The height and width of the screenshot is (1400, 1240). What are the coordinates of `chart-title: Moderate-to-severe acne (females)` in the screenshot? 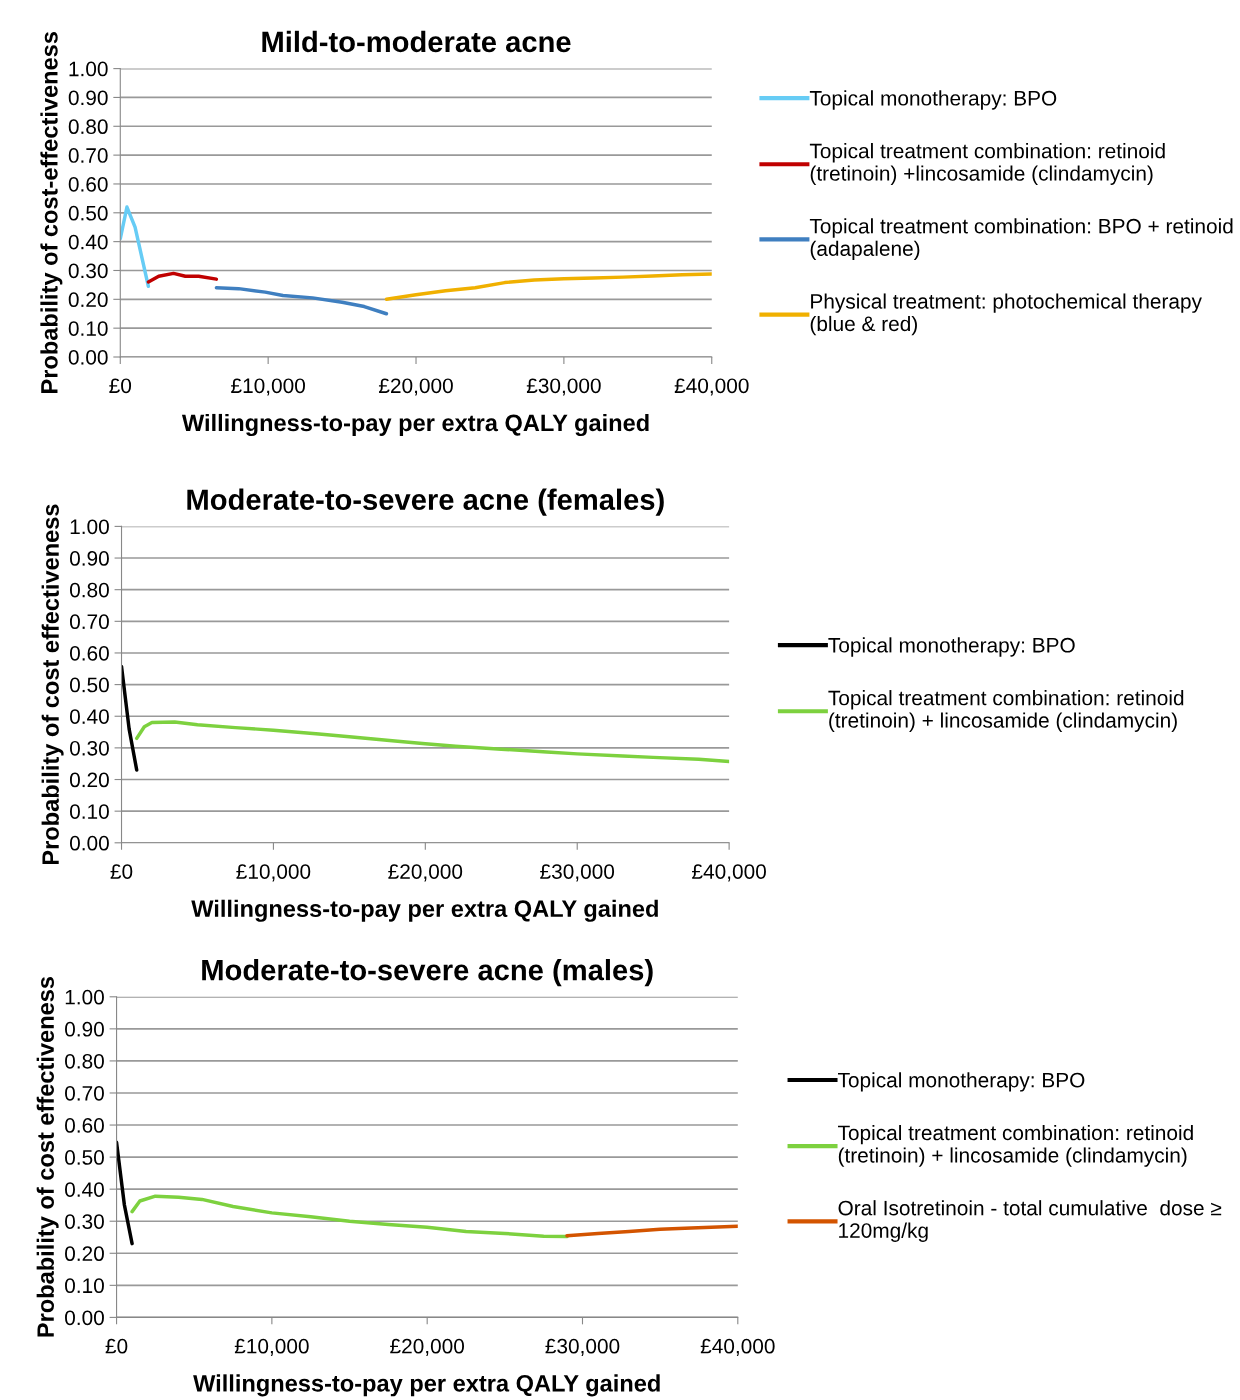 It's located at (425, 502).